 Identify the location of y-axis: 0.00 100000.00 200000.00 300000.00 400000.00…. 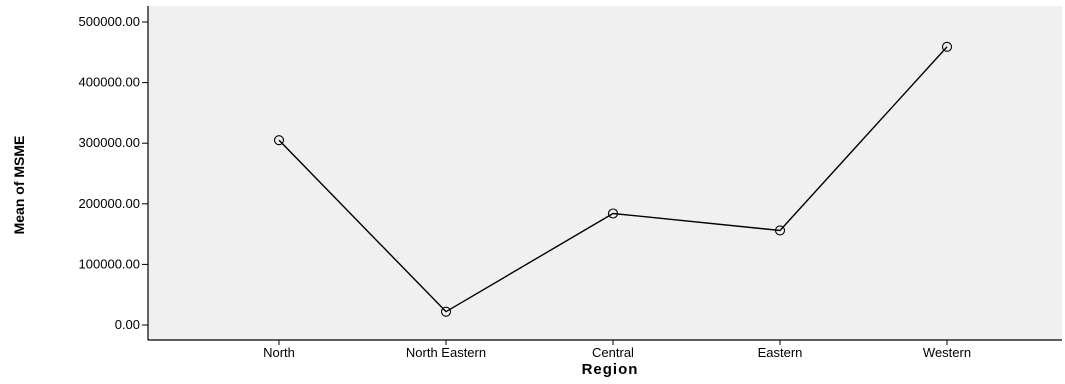
(114, 173).